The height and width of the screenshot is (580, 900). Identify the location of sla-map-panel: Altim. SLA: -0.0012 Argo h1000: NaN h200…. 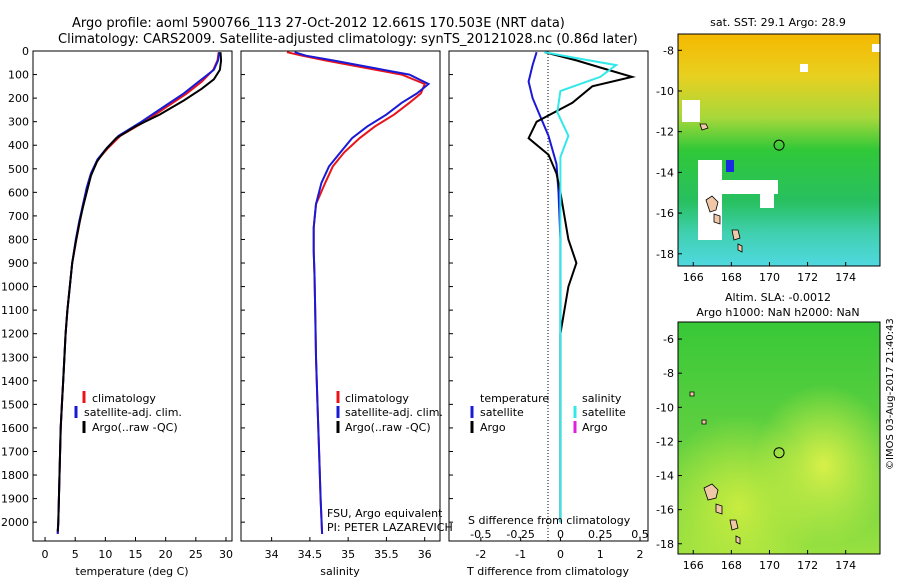
(768, 431).